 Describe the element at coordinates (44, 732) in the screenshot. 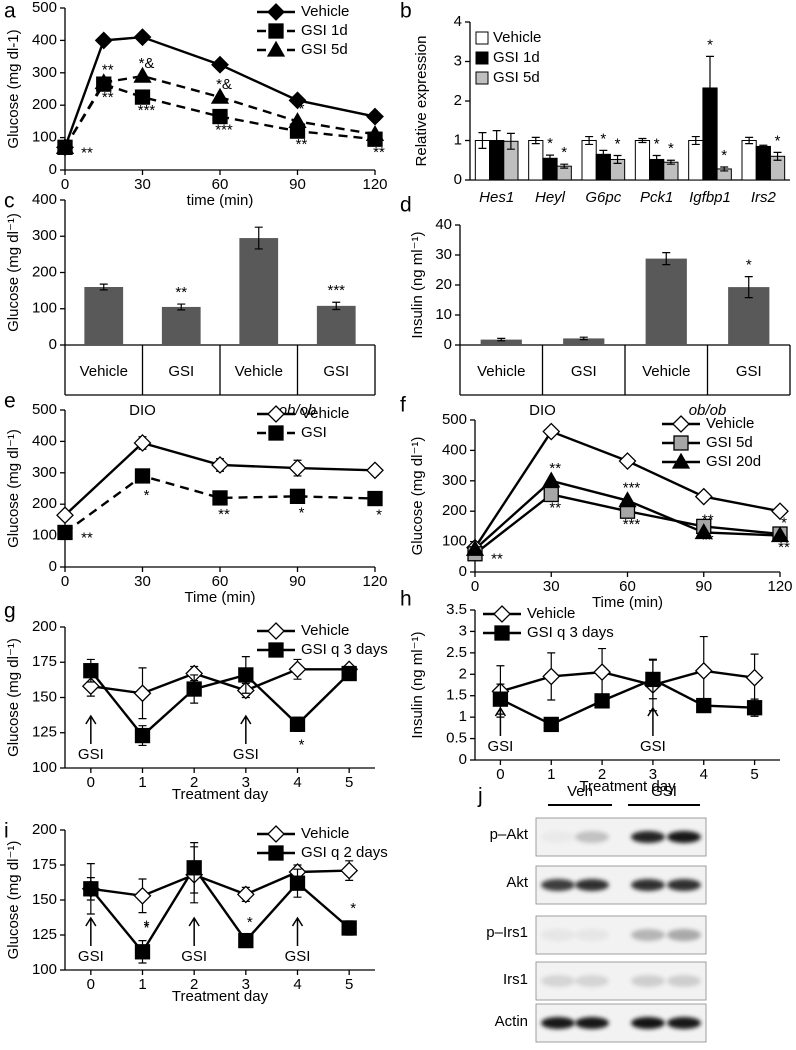

I see `y-tick-label: 125` at that location.